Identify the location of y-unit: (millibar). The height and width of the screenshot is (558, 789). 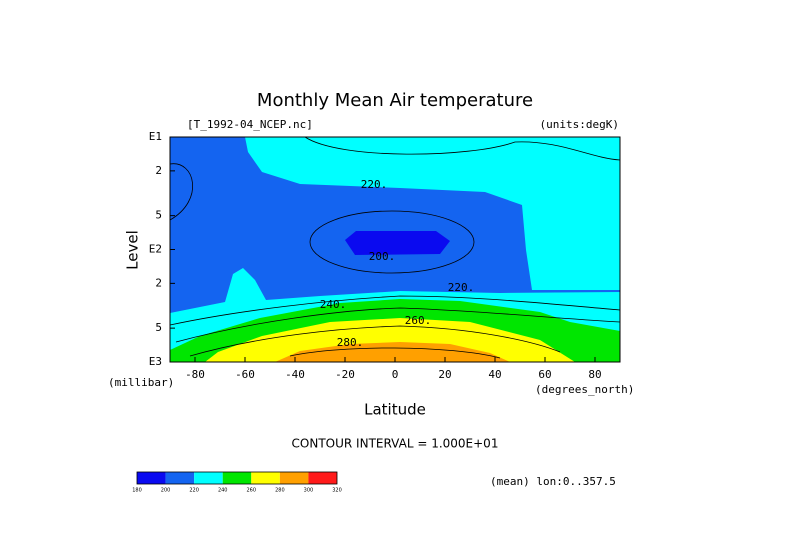
(141, 382).